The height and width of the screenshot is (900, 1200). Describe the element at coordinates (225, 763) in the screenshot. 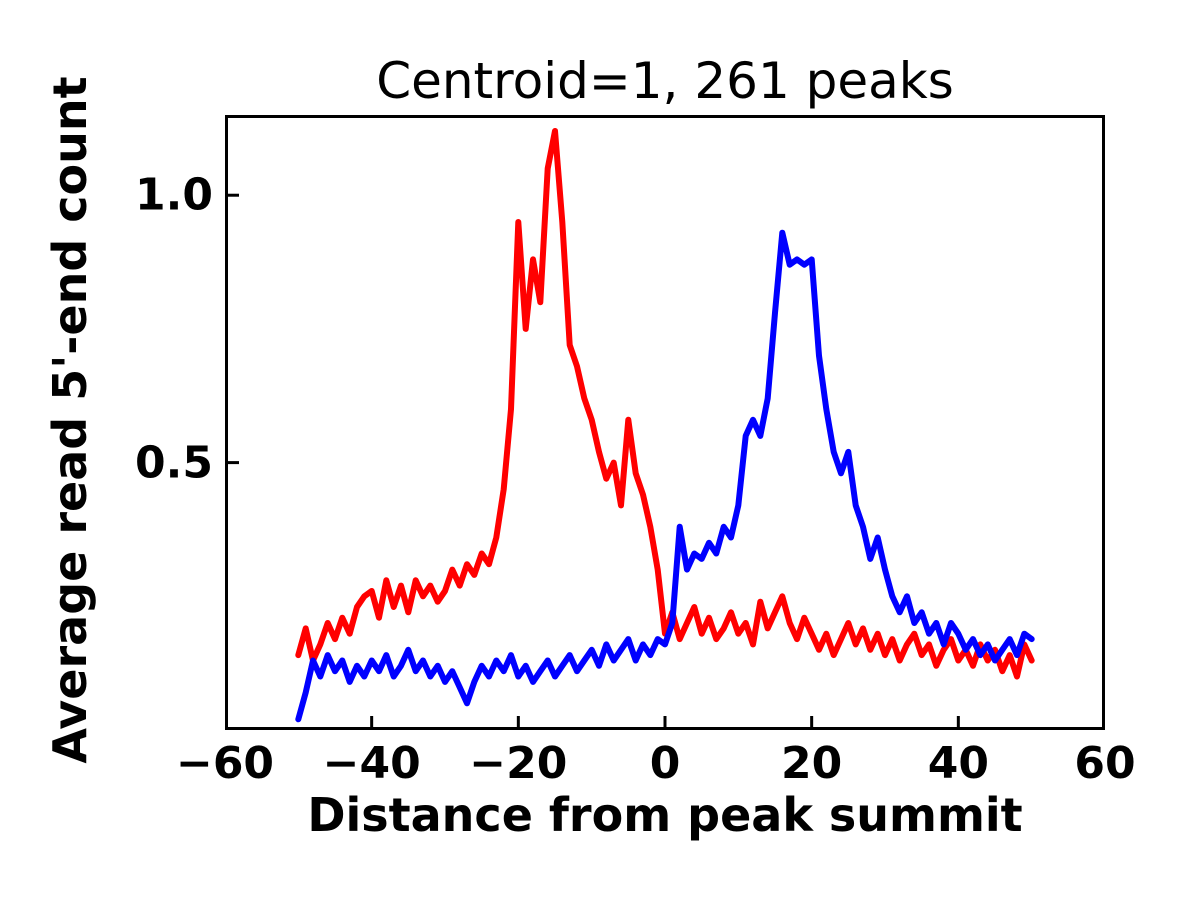

I see `x-tick-label: −60` at that location.